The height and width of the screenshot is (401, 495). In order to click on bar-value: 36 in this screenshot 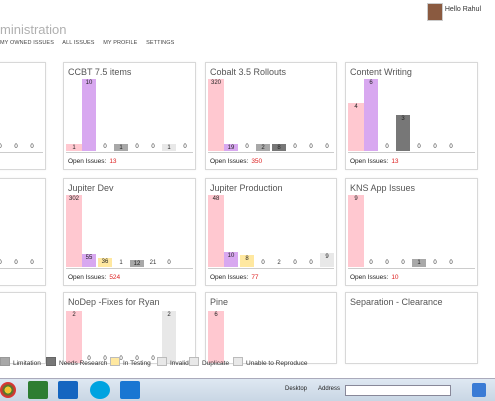, I will do `click(105, 262)`.